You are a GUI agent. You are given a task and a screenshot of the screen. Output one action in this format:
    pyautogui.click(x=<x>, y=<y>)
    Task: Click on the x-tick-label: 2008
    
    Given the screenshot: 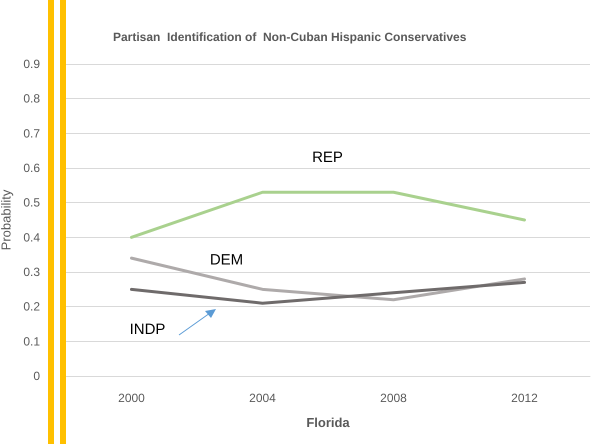 What is the action you would take?
    pyautogui.click(x=394, y=398)
    